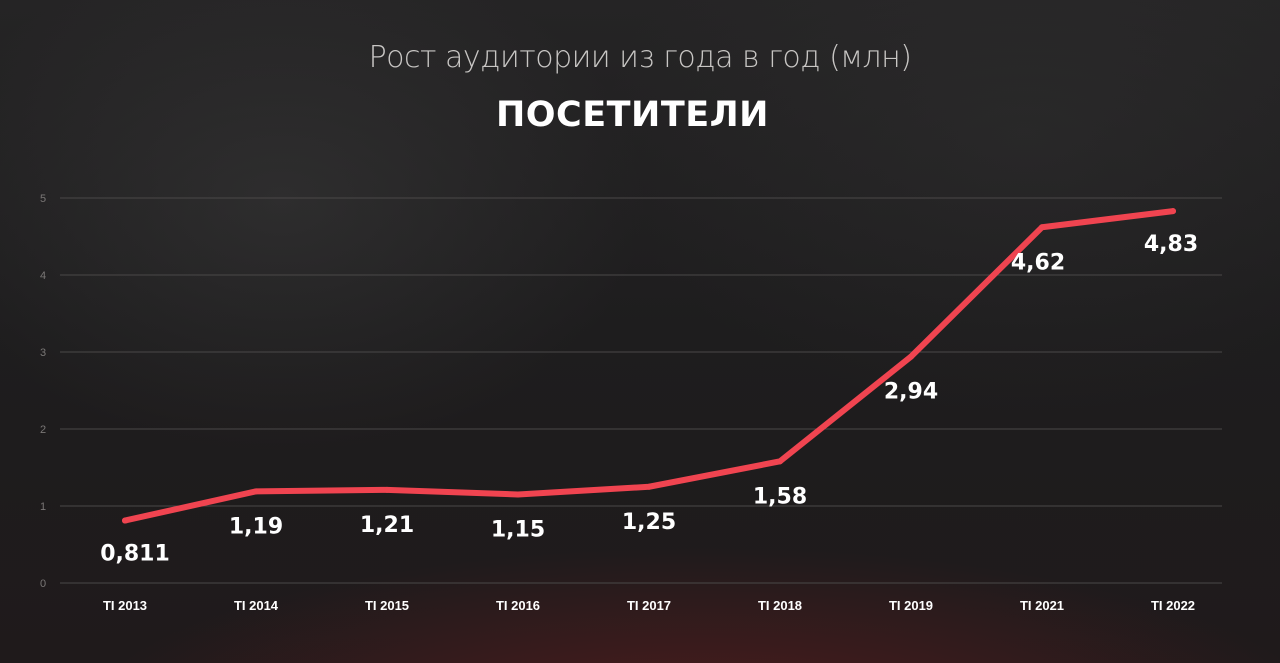 The image size is (1280, 663). I want to click on y-tick-label: 2, so click(43, 430).